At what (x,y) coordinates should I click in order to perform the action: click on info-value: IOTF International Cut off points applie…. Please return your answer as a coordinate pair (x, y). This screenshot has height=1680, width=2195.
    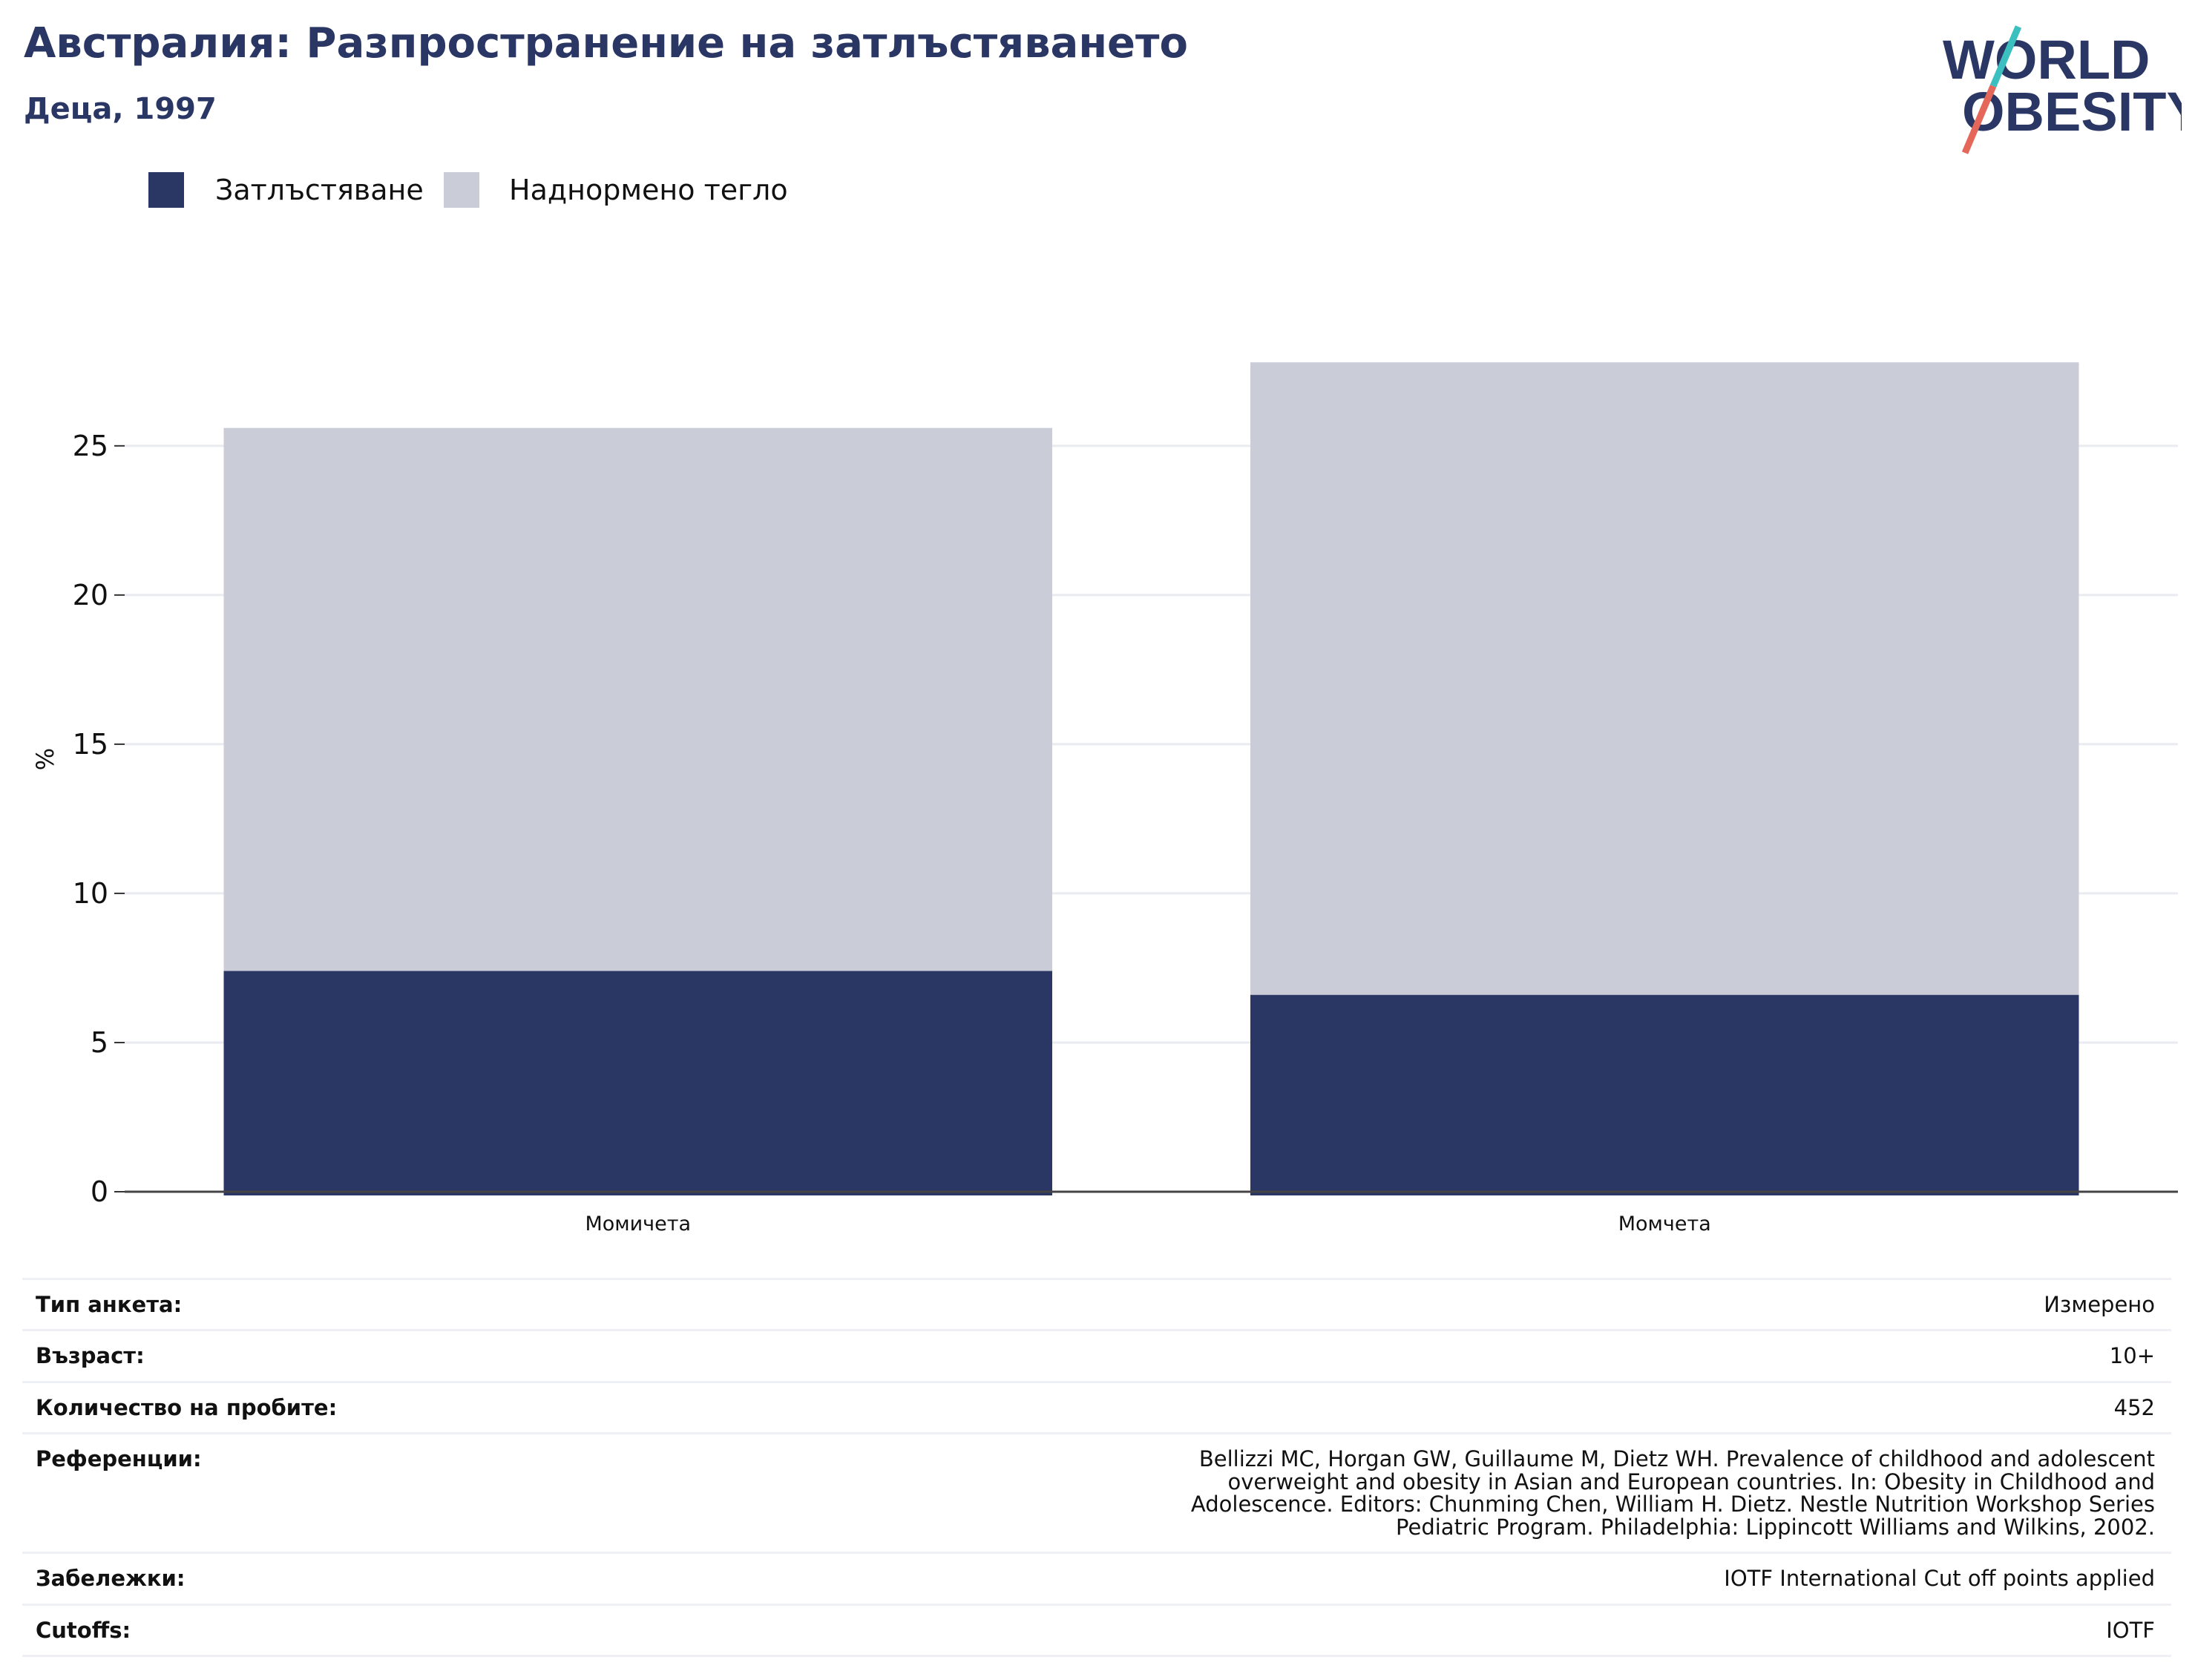
    Looking at the image, I should click on (1939, 1579).